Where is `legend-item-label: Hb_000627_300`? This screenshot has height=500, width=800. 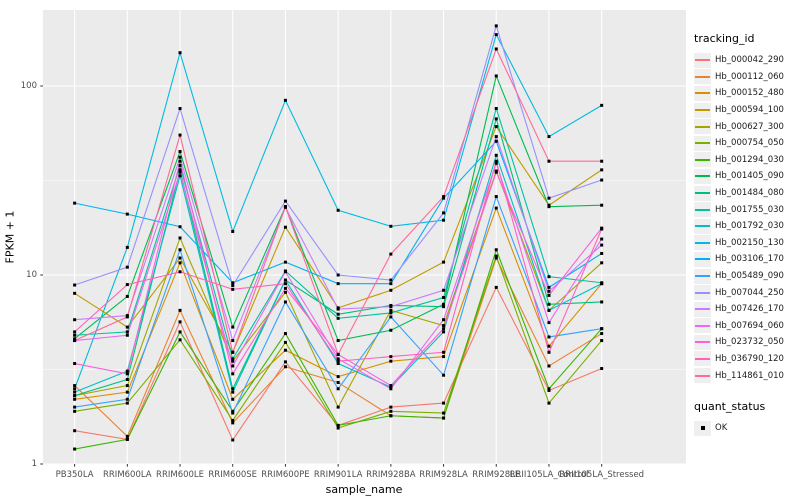
legend-item-label: Hb_000627_300 is located at coordinates (749, 126).